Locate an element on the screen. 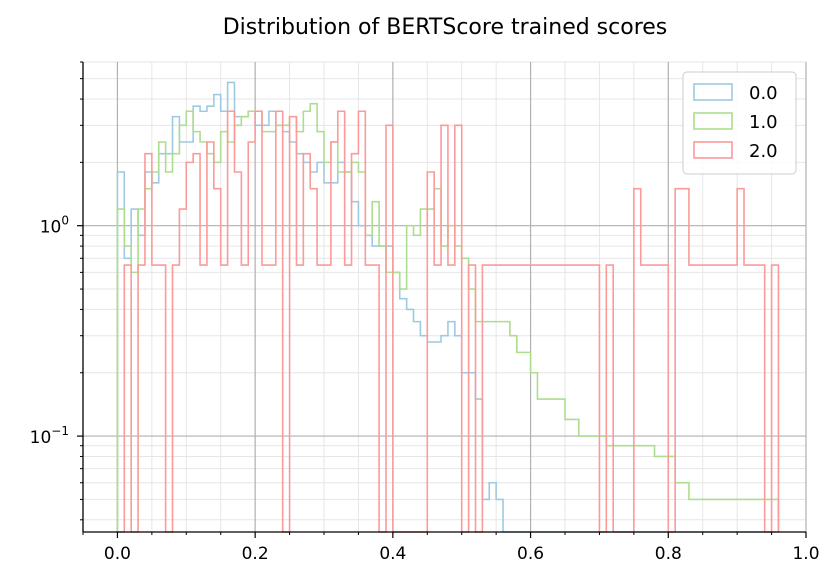  legend-label-2.0: 2.0 is located at coordinates (763, 151).